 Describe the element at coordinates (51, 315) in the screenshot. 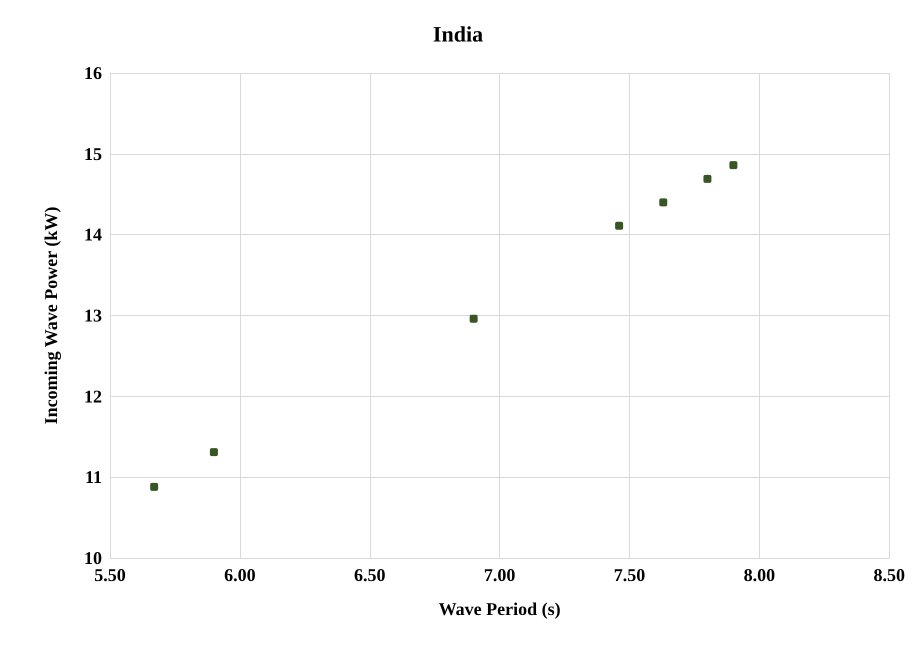

I see `y-axis-title: Incoming Wave Power (kW)` at that location.